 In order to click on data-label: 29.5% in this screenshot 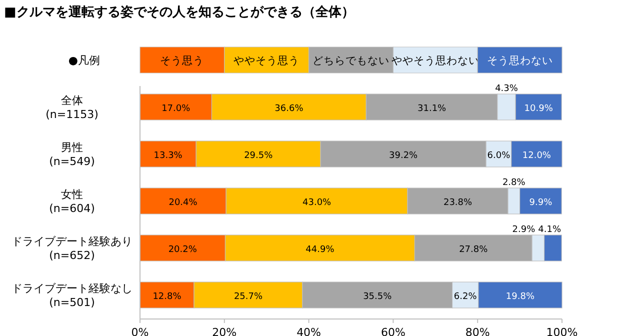, I will do `click(259, 156)`.